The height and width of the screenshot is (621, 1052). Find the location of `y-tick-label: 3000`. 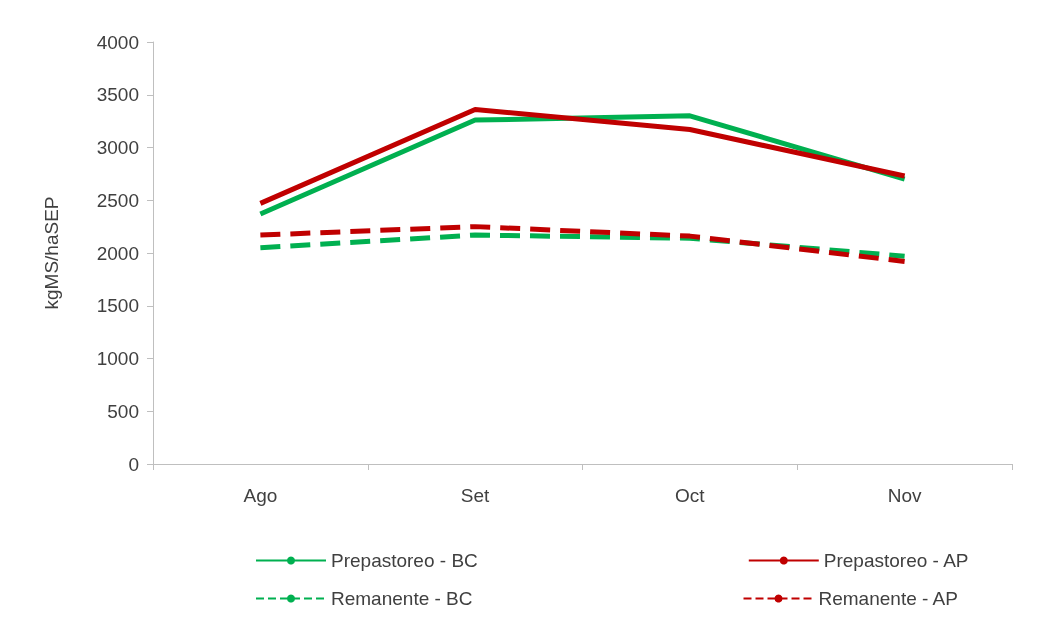

y-tick-label: 3000 is located at coordinates (117, 147).